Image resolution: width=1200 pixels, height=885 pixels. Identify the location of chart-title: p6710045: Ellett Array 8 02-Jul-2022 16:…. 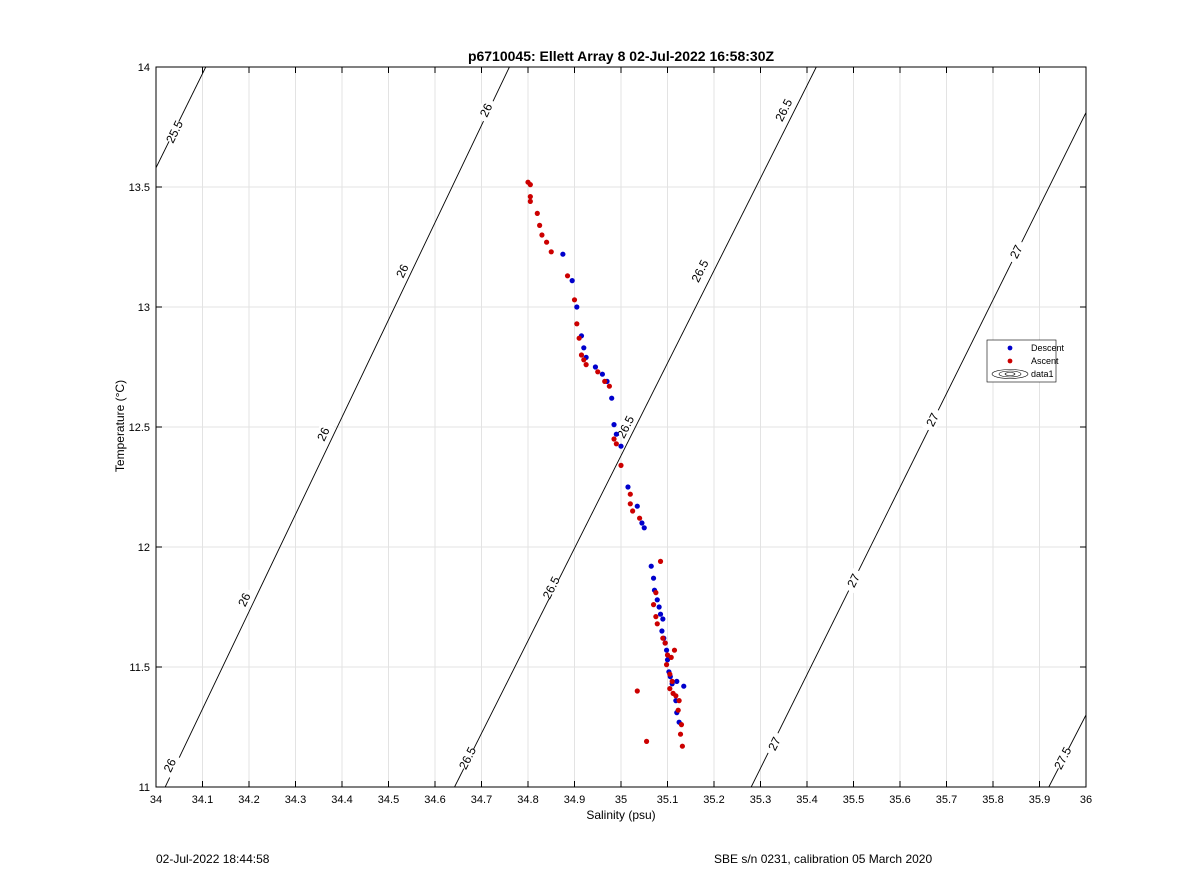
(621, 56).